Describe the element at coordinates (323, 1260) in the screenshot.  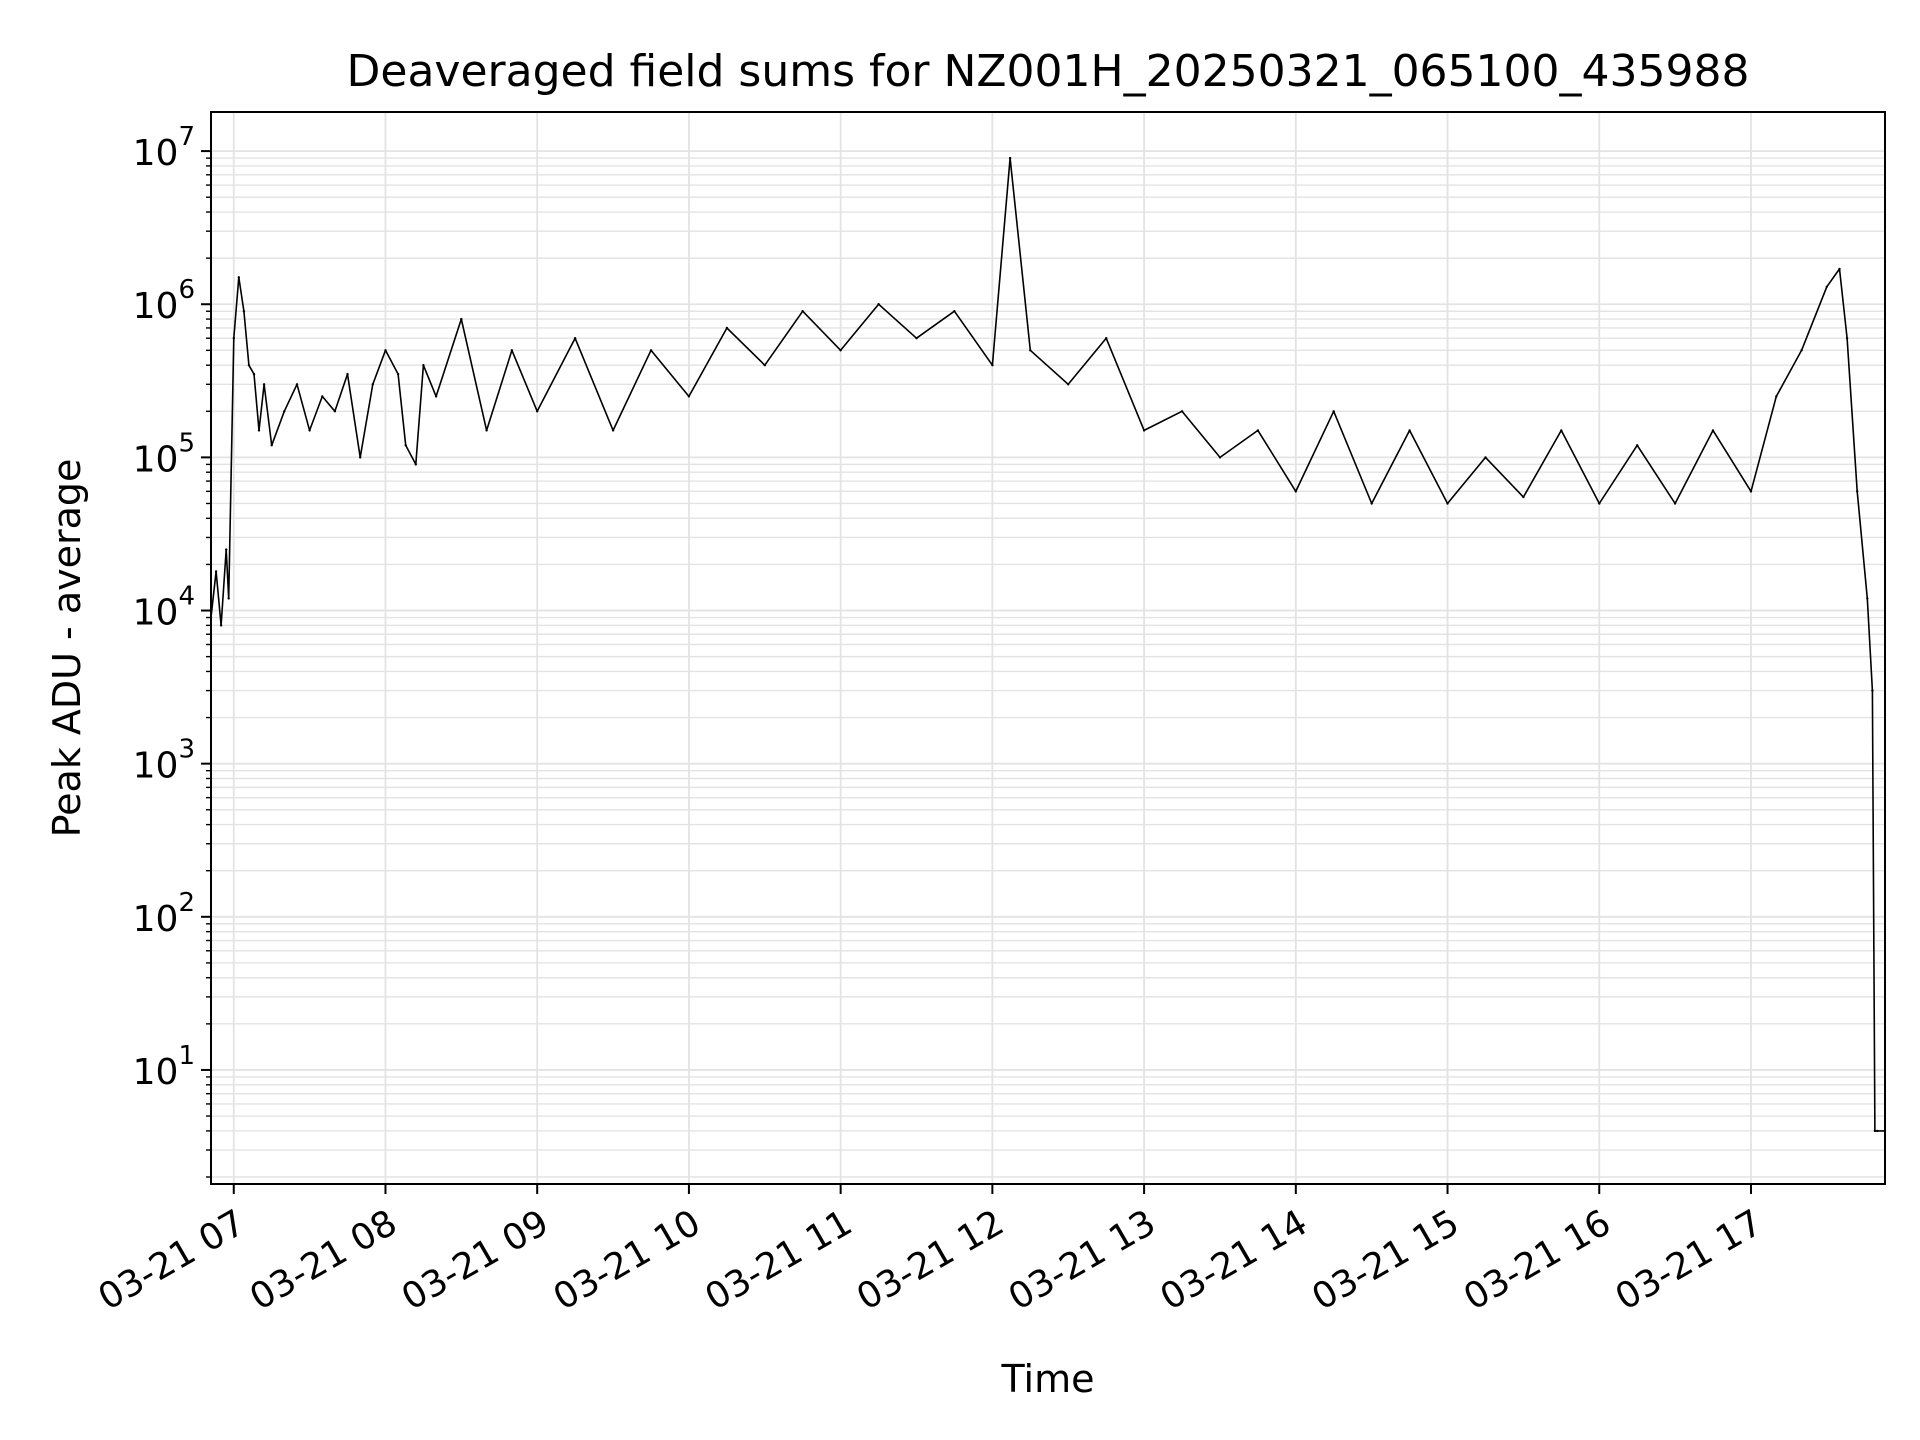
I see `x-tick-label: 03-21 08` at that location.